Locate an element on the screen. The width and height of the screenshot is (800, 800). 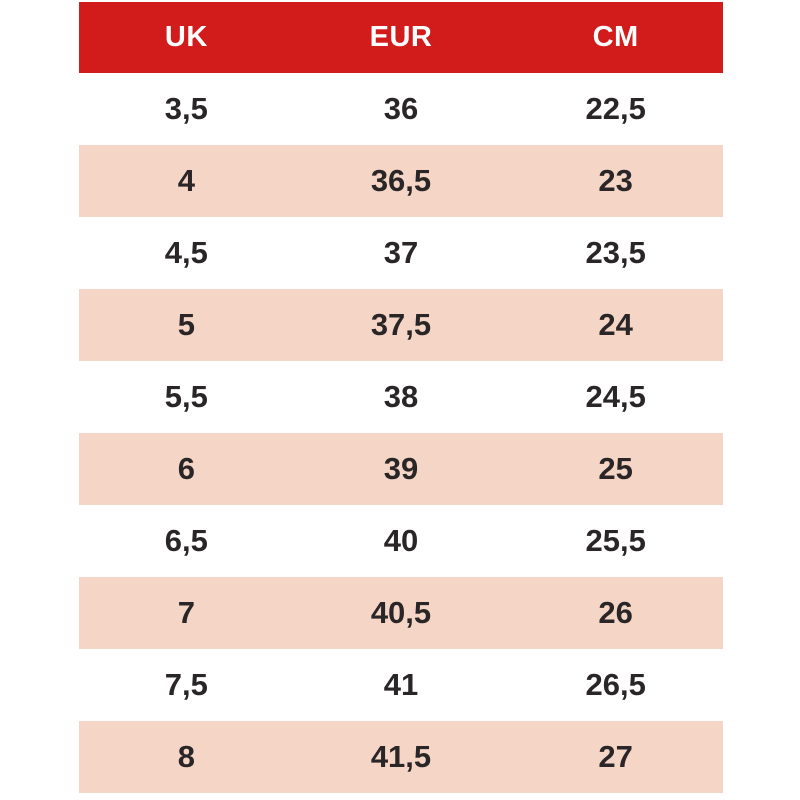
size-cell: 23 is located at coordinates (615, 180).